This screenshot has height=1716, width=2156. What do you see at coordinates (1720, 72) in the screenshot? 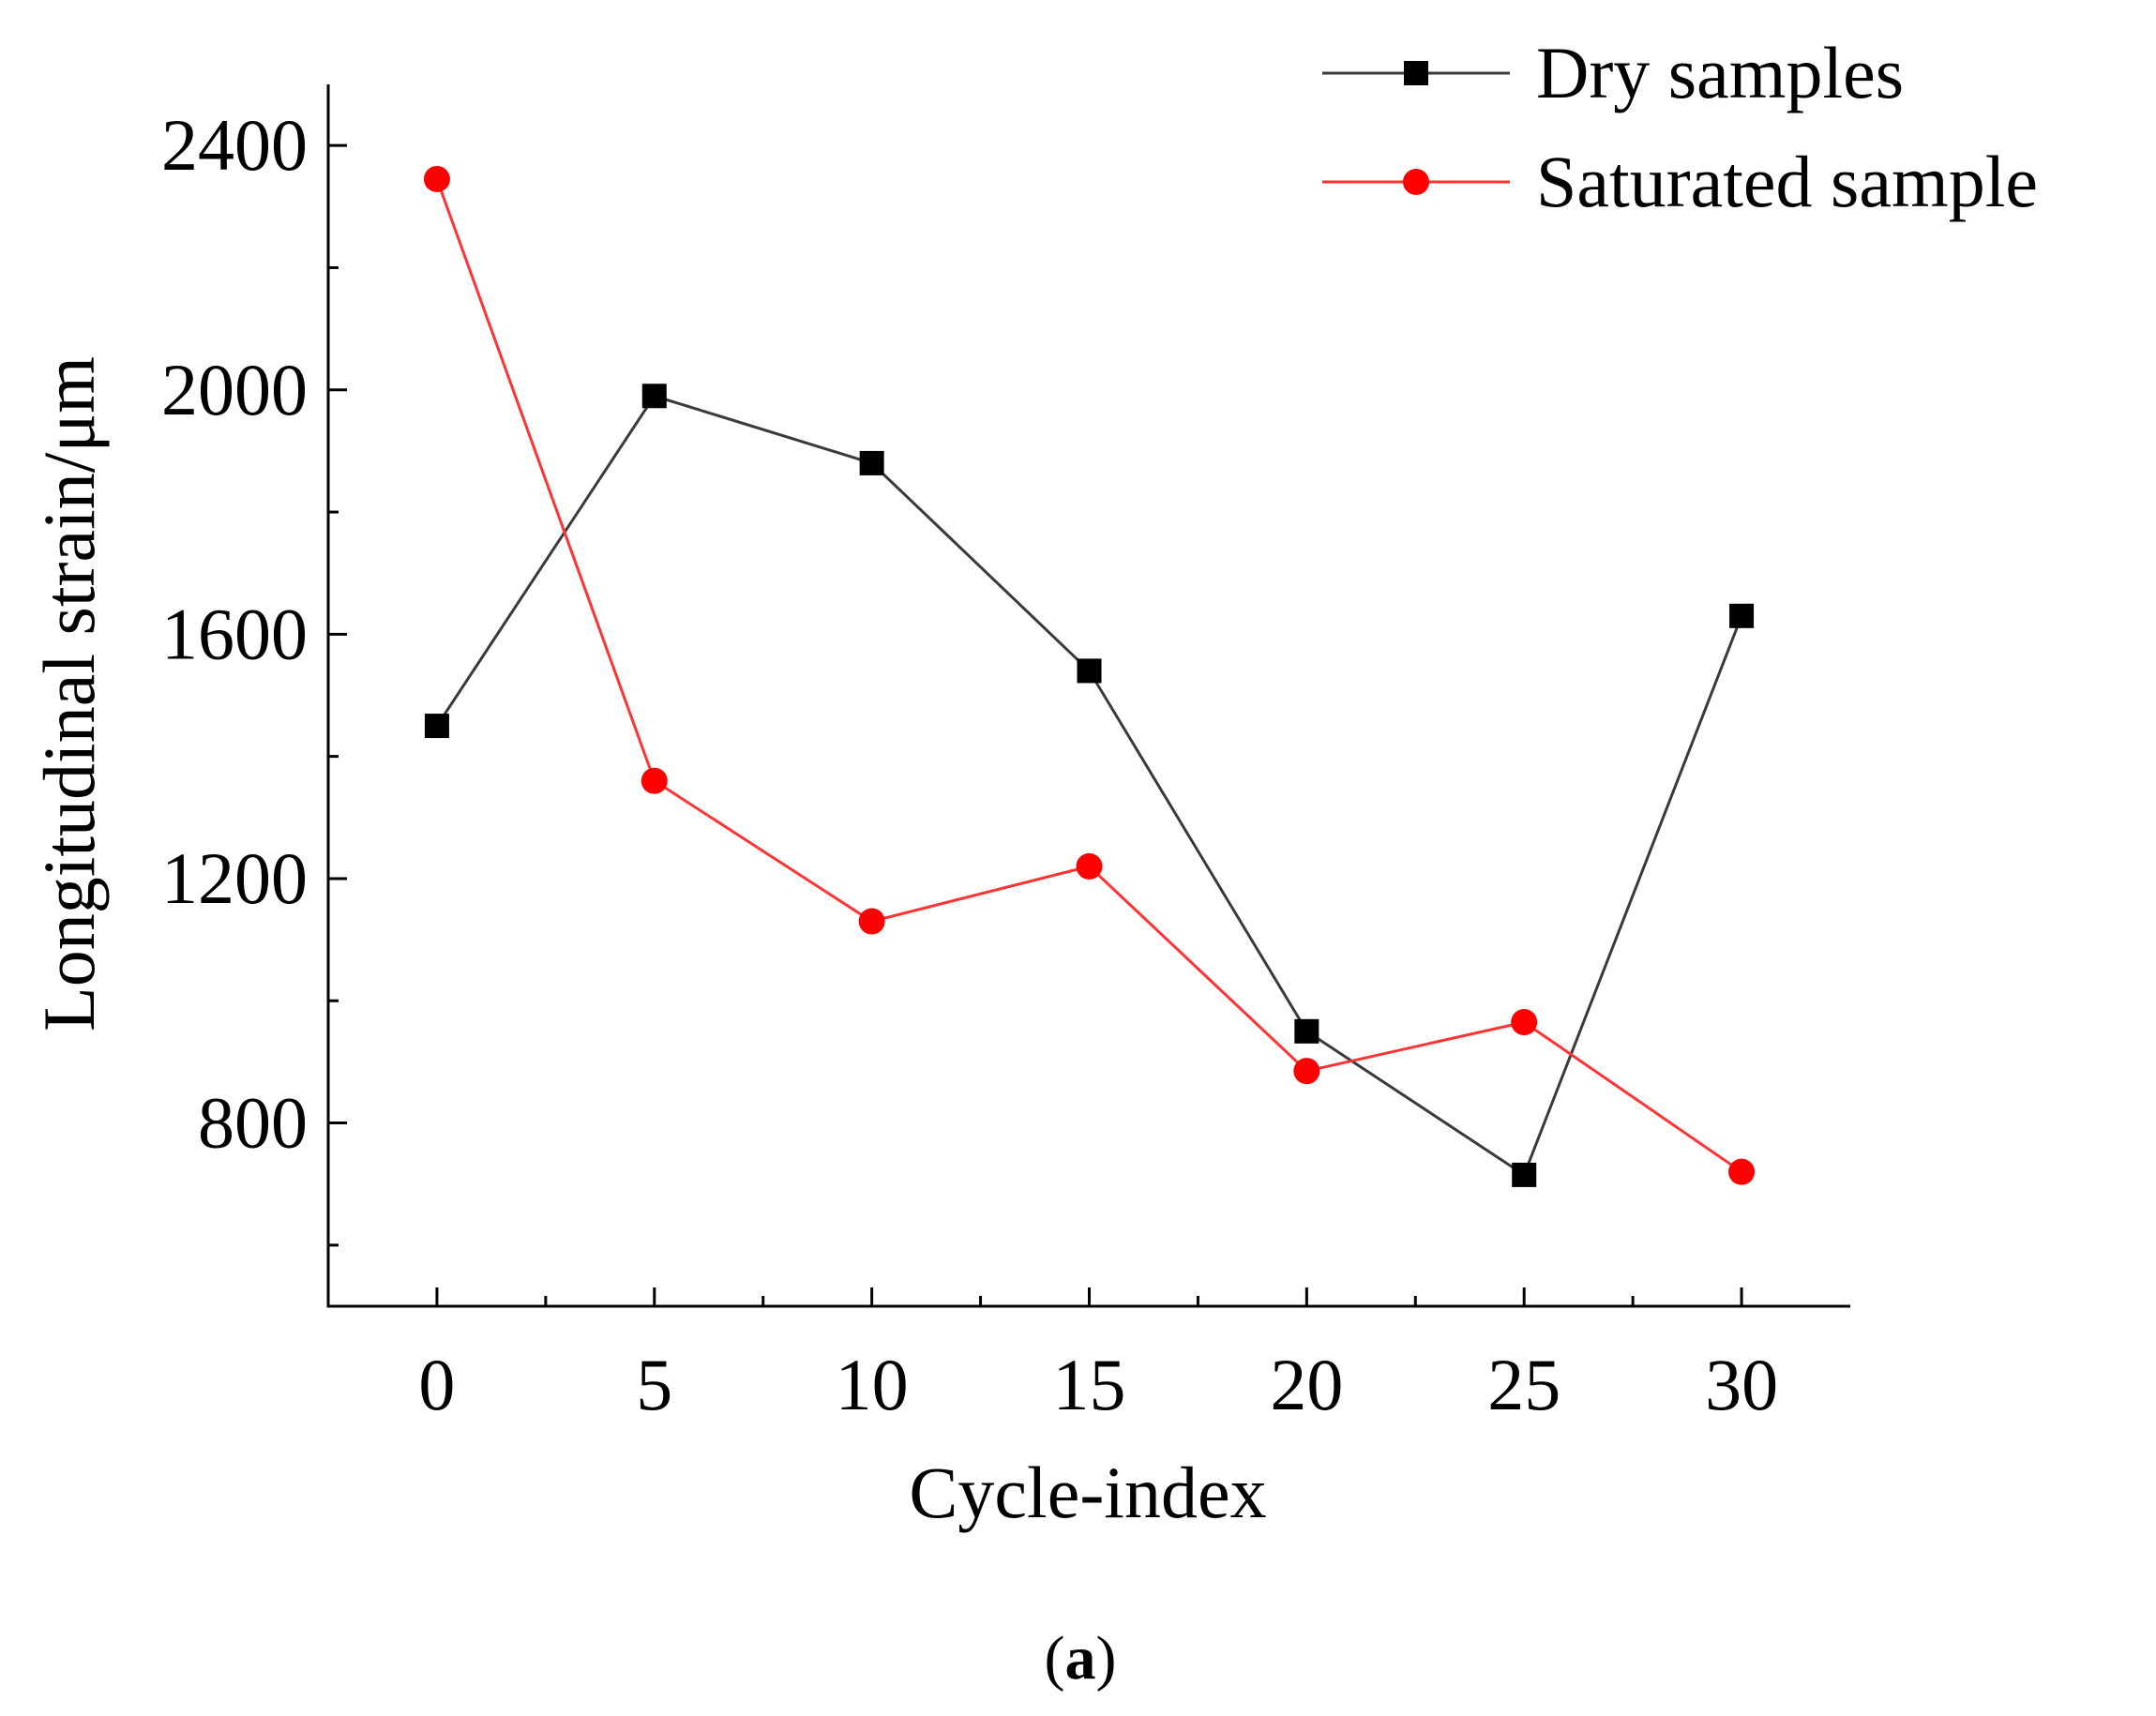
I see `legend-label-dry: Dry samples` at bounding box center [1720, 72].